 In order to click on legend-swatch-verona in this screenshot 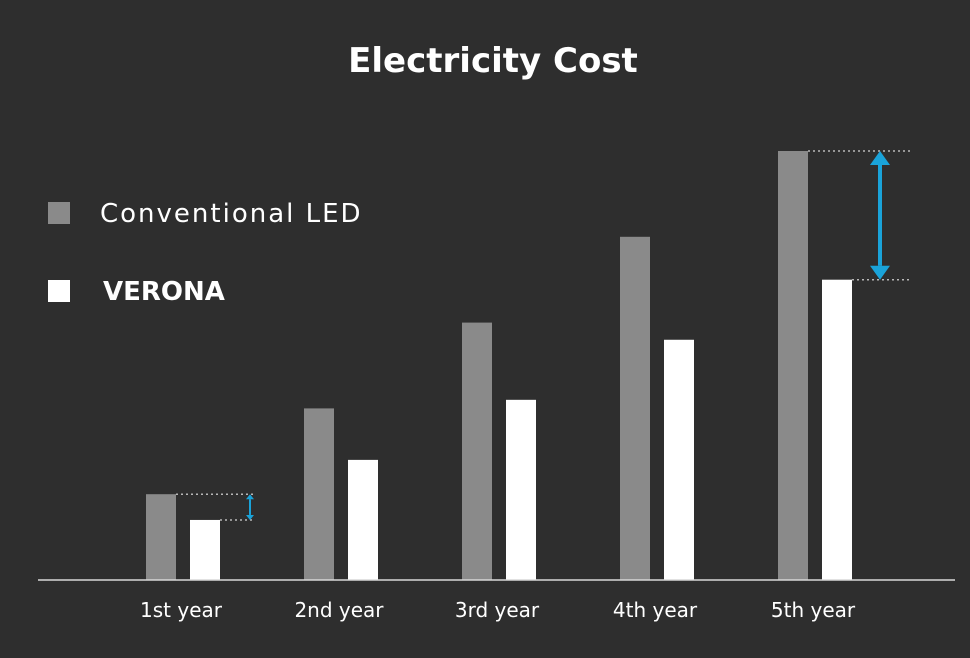, I will do `click(59, 291)`.